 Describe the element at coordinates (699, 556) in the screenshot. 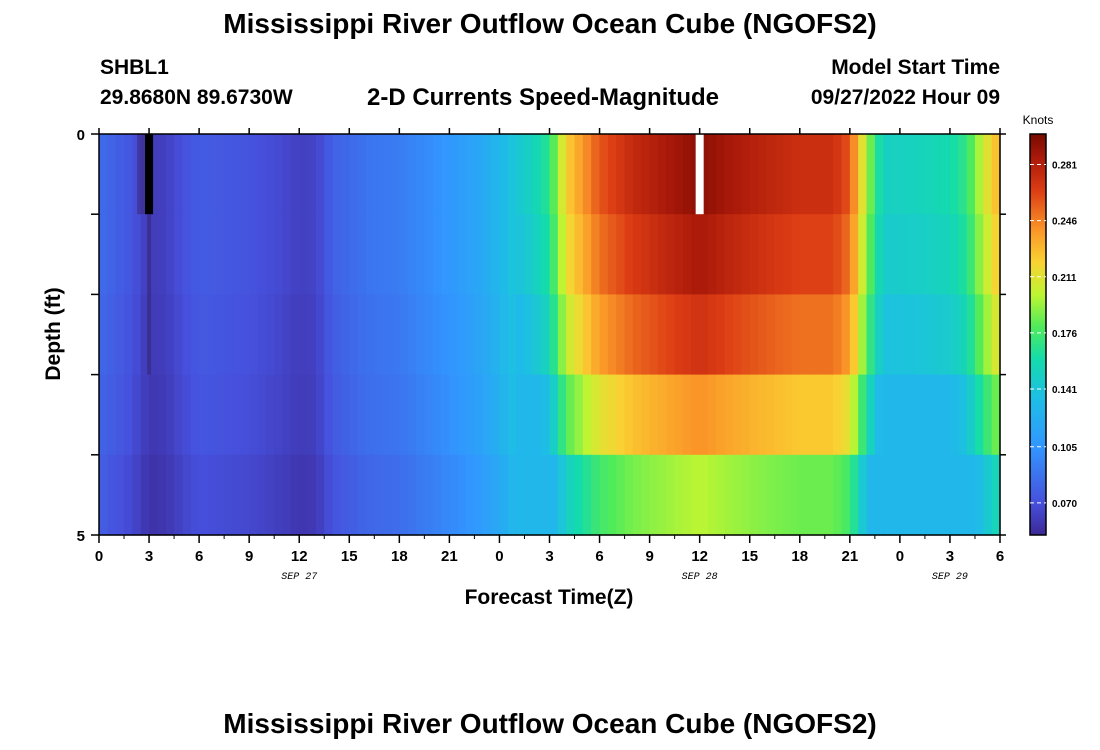

I see `x-tick-label: 12` at that location.